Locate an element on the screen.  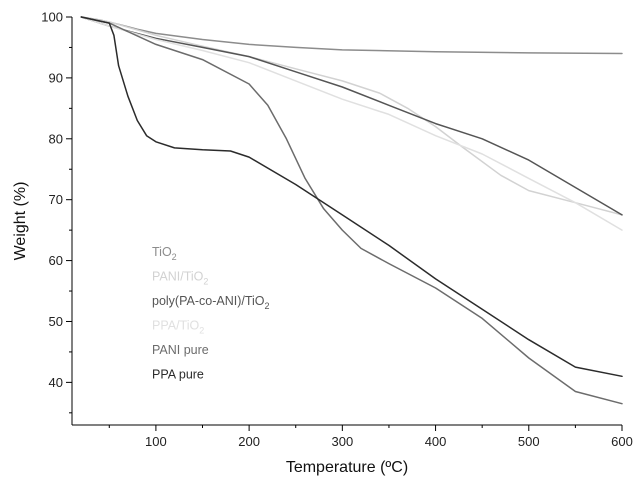
y-axis-title: Weight (%) is located at coordinates (20, 221).